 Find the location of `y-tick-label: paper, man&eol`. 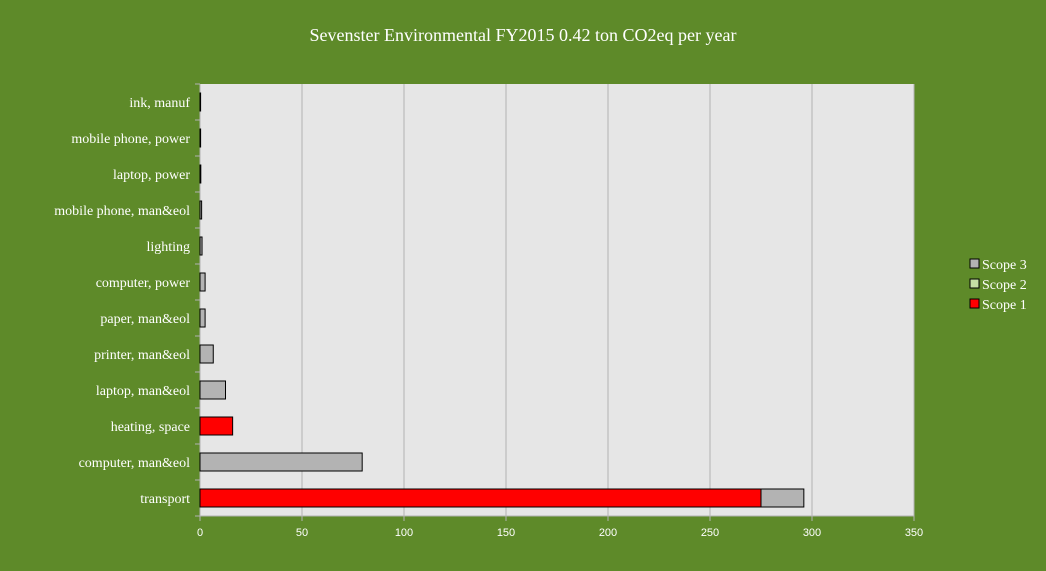

y-tick-label: paper, man&eol is located at coordinates (145, 319).